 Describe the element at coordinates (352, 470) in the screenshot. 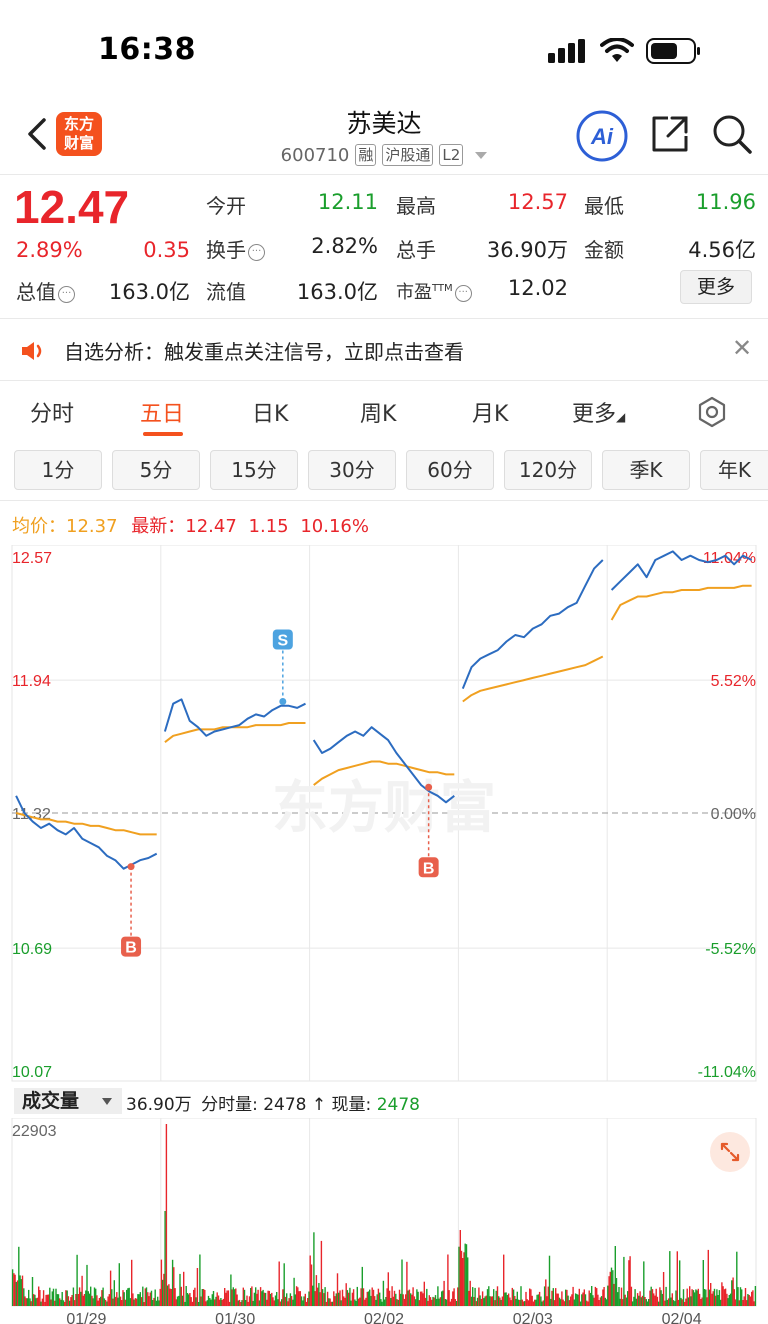

I see `tab-30min: 30分` at that location.